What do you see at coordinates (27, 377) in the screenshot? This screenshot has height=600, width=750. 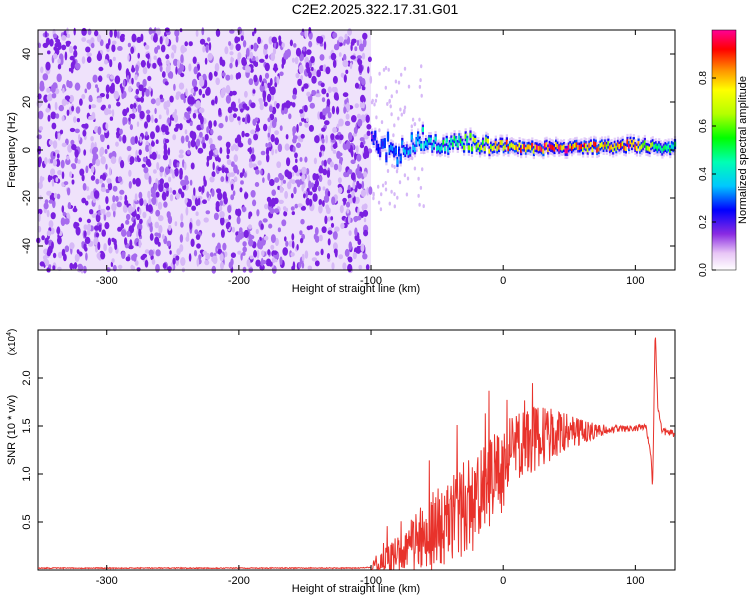 I see `snr-y-tick-label: 2.0` at bounding box center [27, 377].